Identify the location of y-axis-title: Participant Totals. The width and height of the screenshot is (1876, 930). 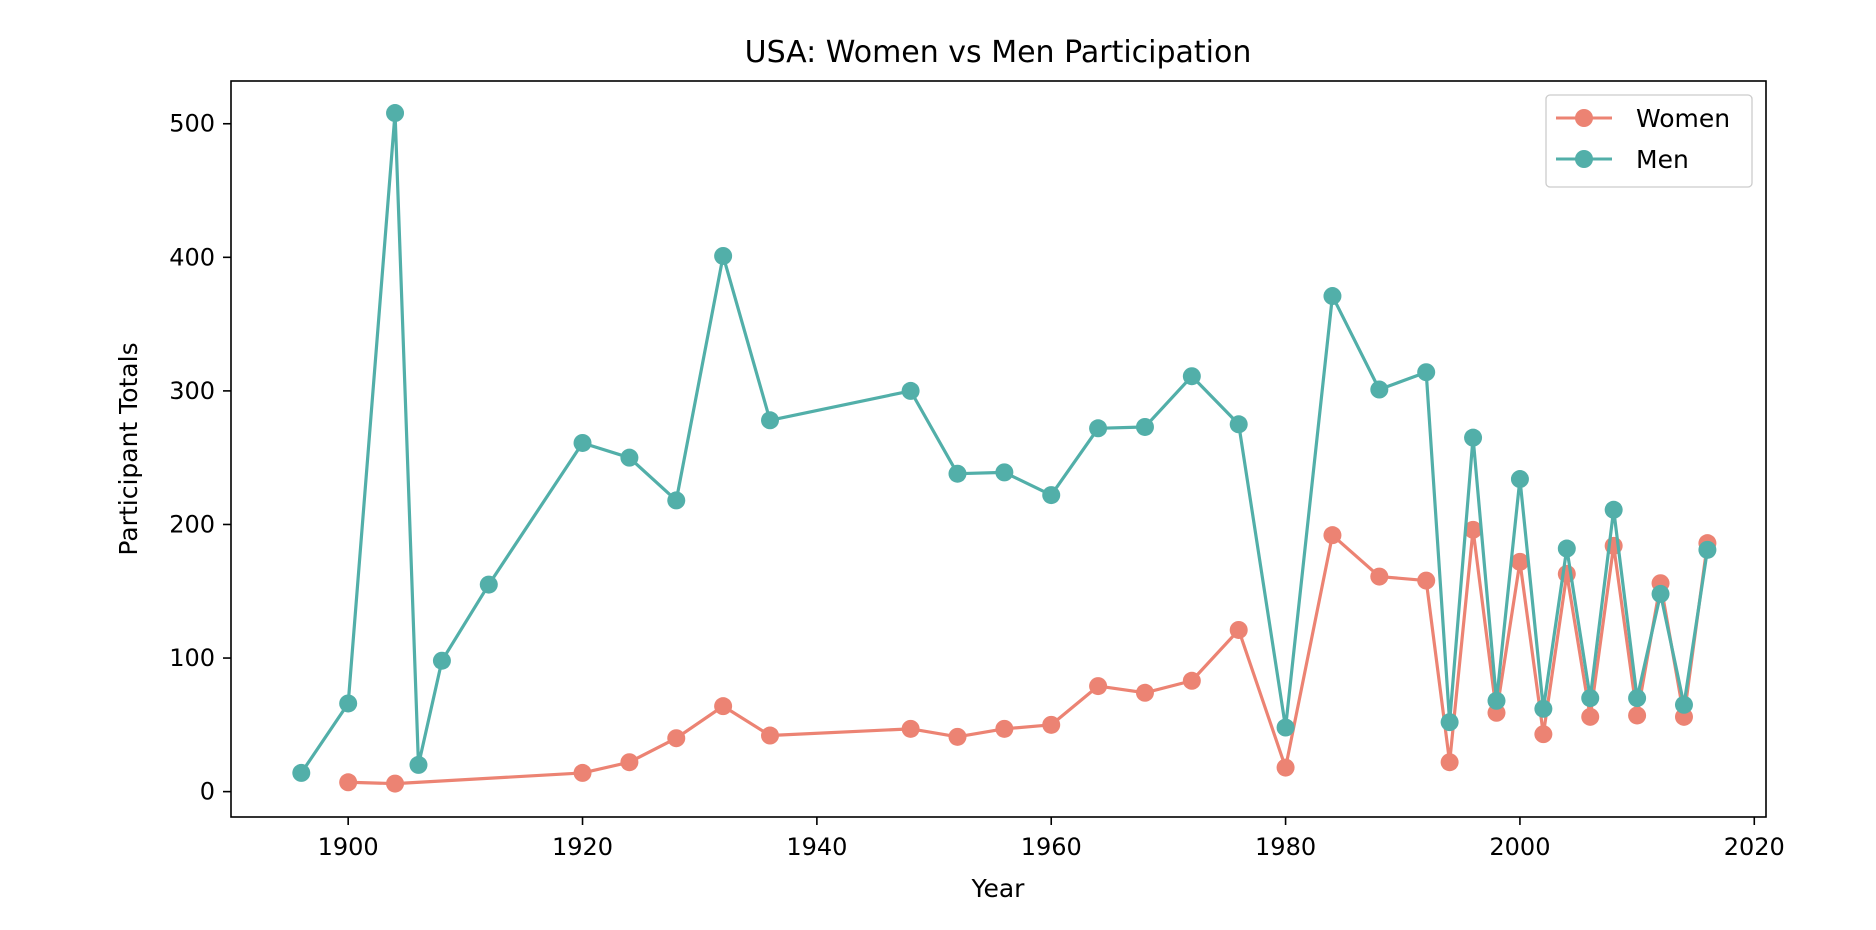
(128, 448).